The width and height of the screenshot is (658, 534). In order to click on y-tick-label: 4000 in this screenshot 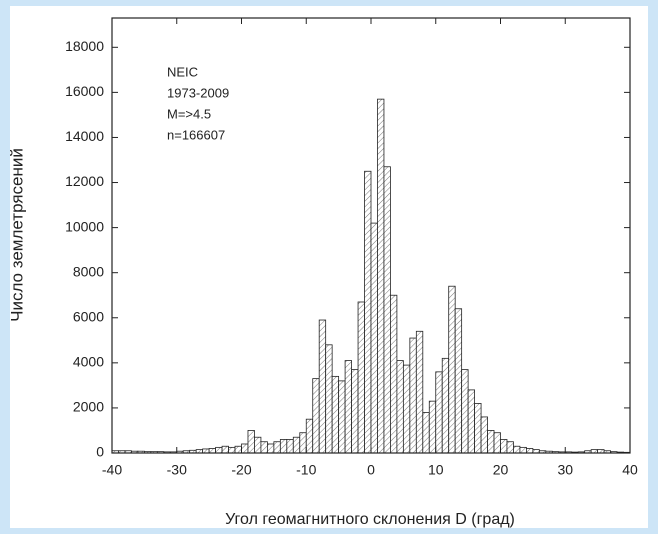, I will do `click(88, 362)`.